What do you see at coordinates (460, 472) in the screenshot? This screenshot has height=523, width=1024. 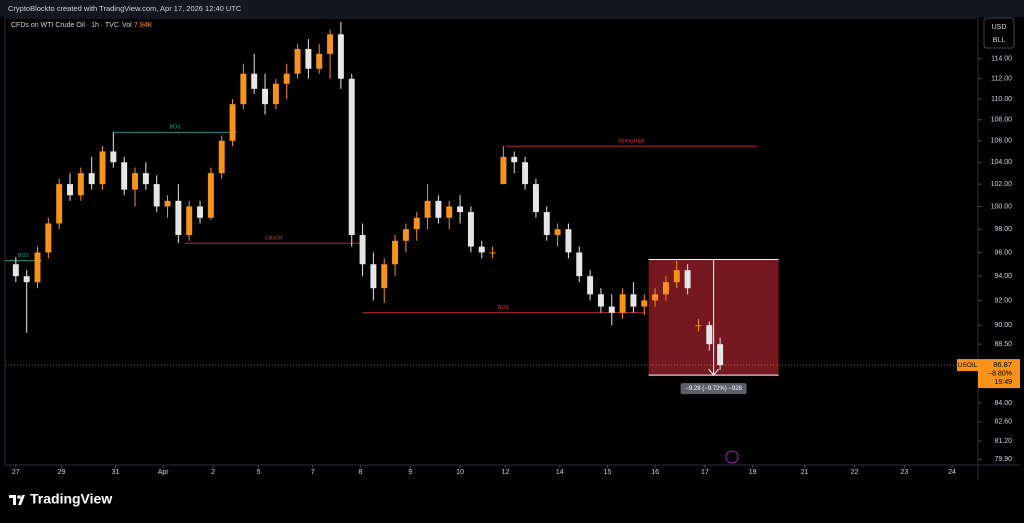 I see `x-tick-label: 10` at bounding box center [460, 472].